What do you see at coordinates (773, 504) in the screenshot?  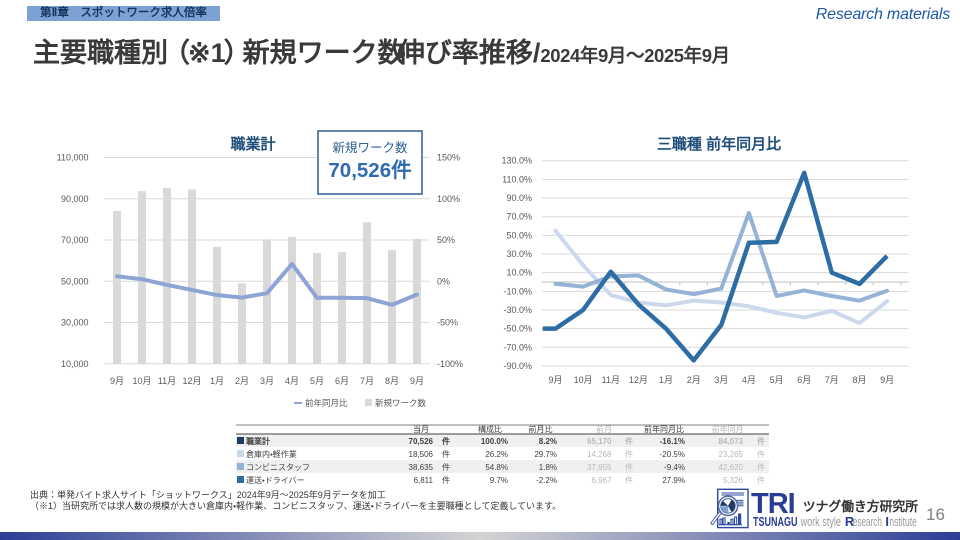 I see `svg-text: TRI` at bounding box center [773, 504].